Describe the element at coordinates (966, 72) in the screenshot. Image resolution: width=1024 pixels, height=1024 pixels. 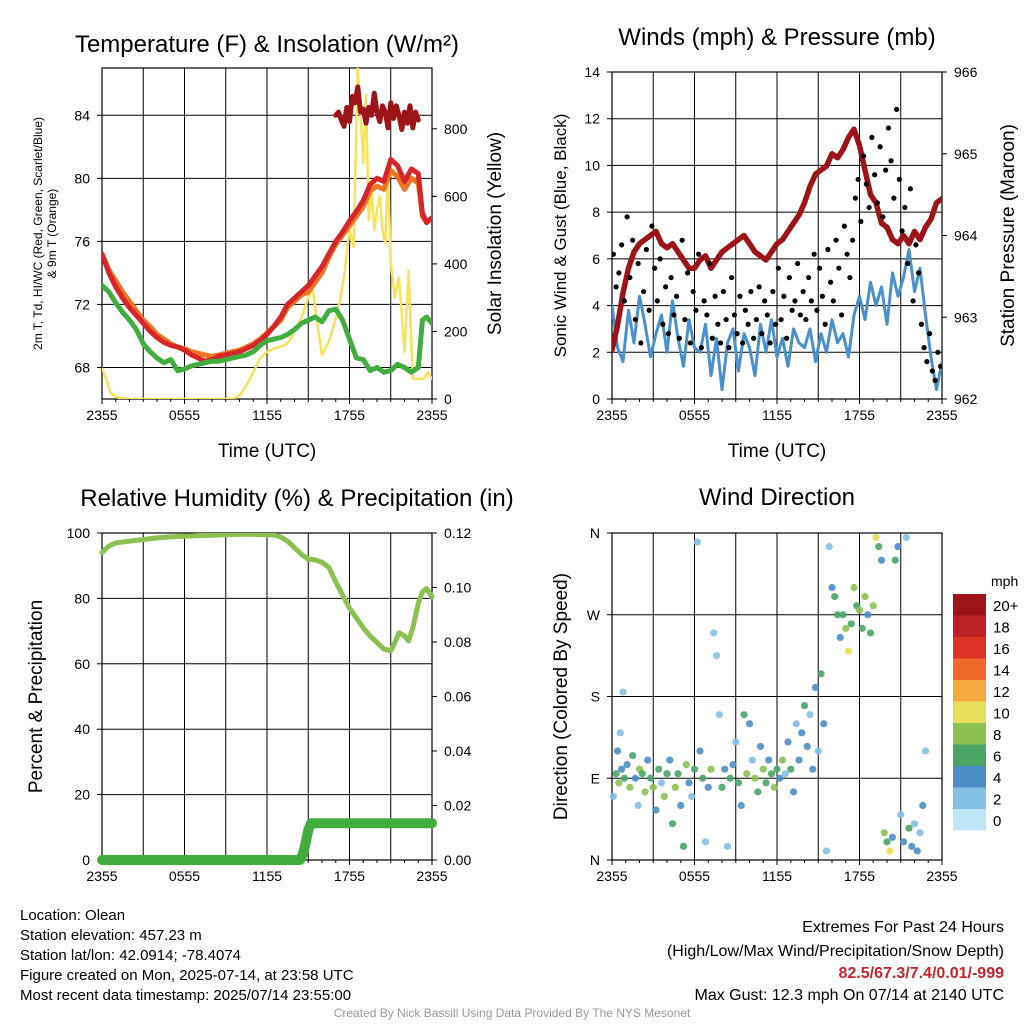
I see `y2-tick-label: 966` at that location.